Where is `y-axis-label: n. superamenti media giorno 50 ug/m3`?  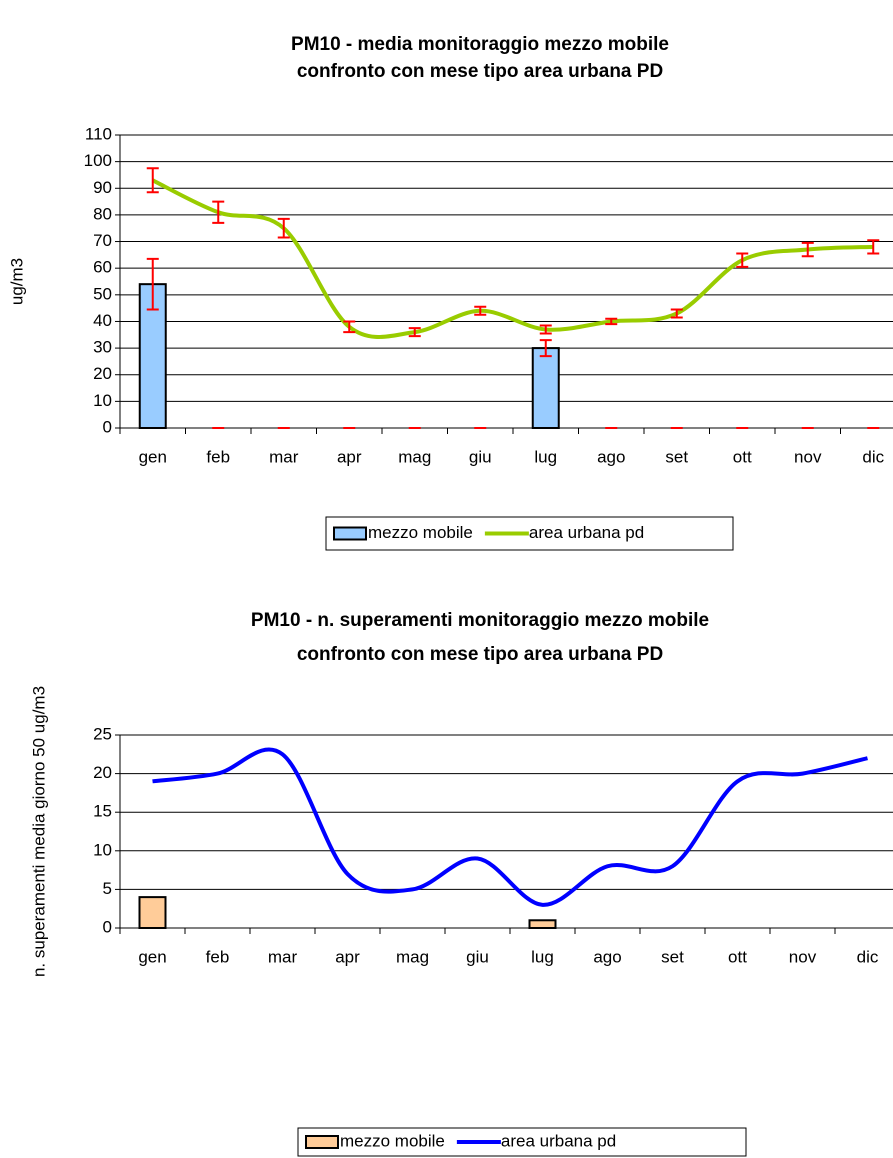
y-axis-label: n. superamenti media giorno 50 ug/m3 is located at coordinates (38, 831).